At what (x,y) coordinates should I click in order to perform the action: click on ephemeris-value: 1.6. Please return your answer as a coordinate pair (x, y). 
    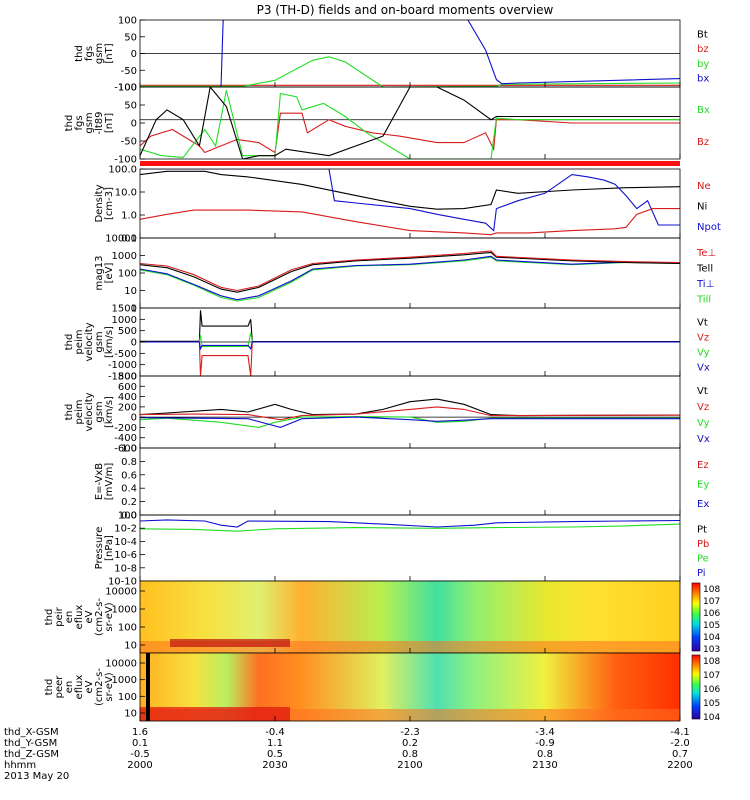
    Looking at the image, I should click on (140, 732).